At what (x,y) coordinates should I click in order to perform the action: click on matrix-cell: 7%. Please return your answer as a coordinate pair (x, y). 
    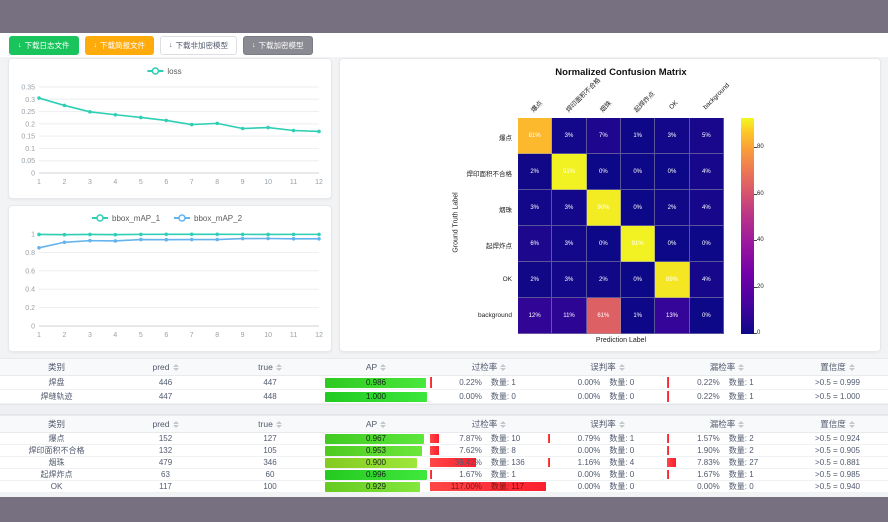
    Looking at the image, I should click on (603, 136).